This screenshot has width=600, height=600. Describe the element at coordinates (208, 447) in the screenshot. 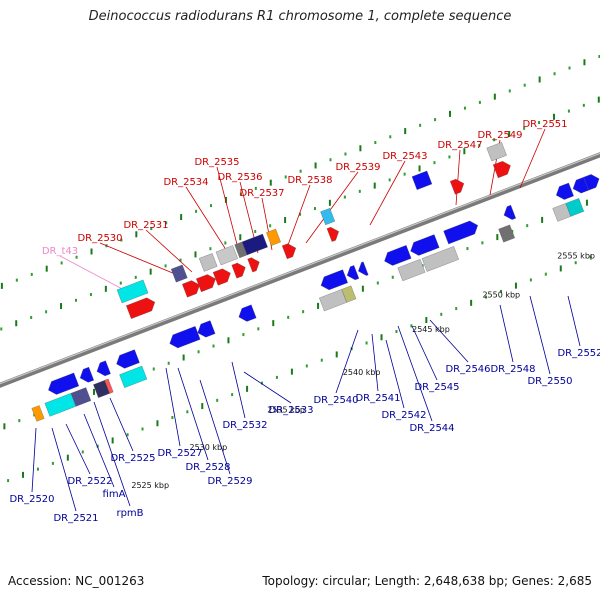

I see `kbp-tick-label: 2530 kbp` at that location.